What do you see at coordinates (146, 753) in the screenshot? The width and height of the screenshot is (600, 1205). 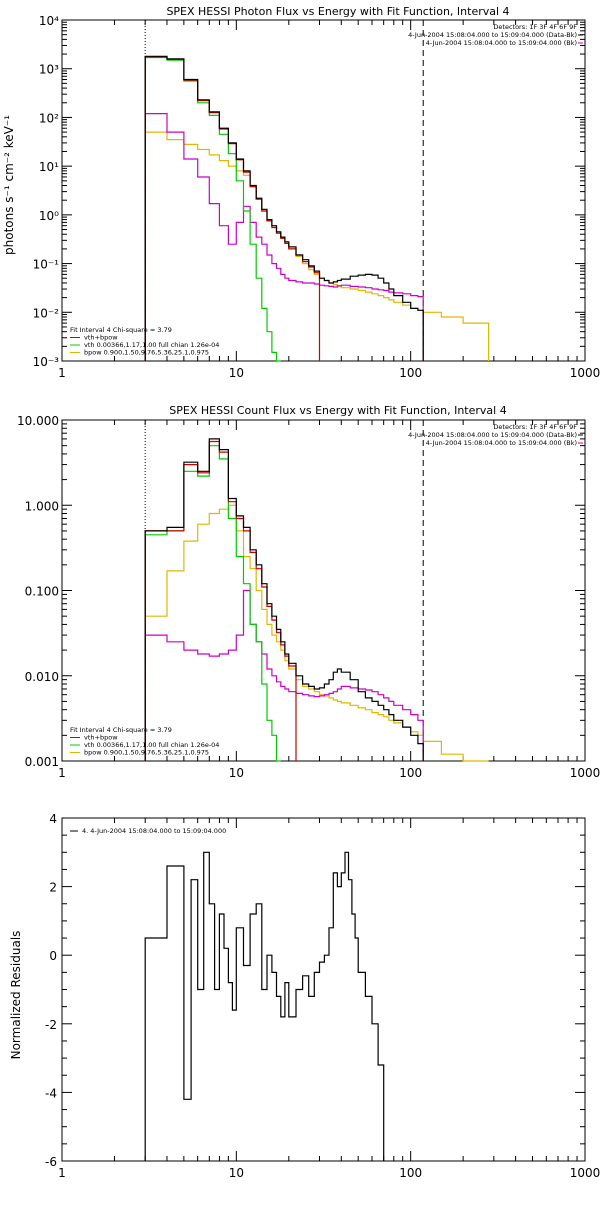 I see `panel2-legend-bottom-text: bpow 0.900,1.50,9.76,5.36,25.1,0.975` at bounding box center [146, 753].